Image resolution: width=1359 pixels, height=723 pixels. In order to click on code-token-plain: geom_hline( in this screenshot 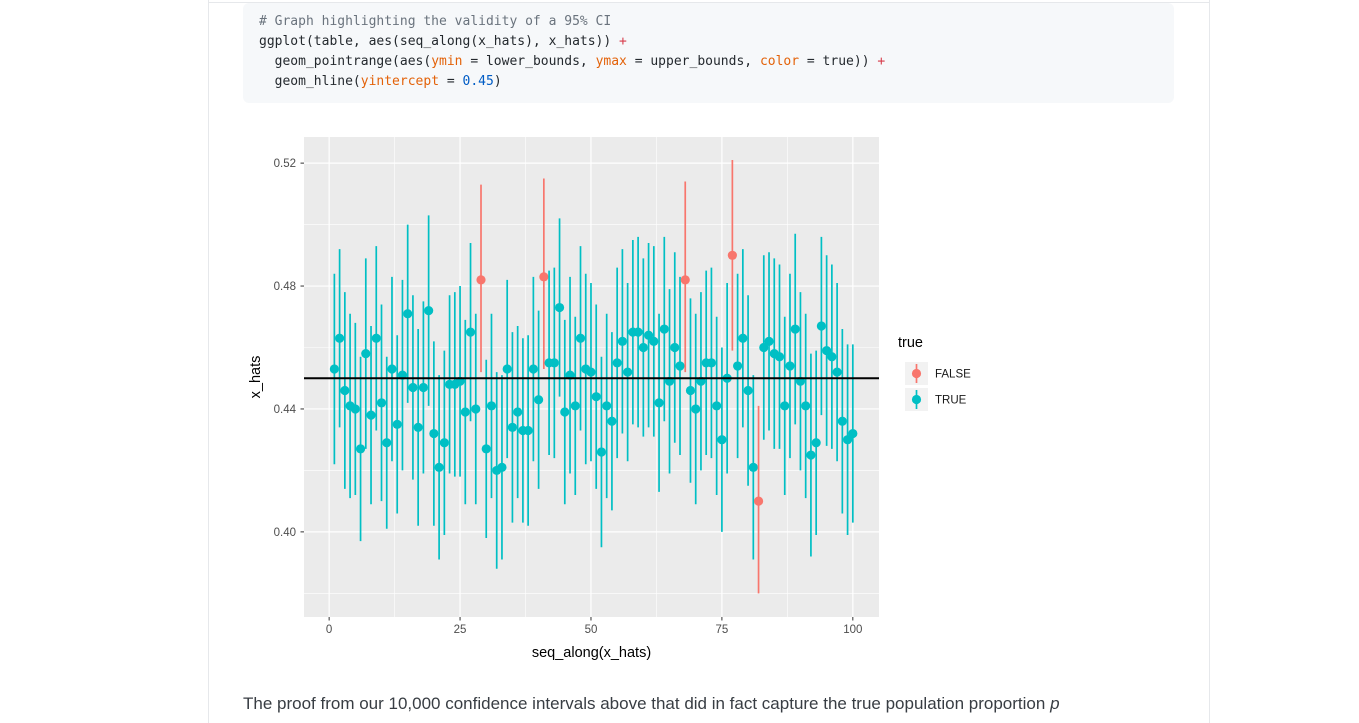, I will do `click(310, 81)`.